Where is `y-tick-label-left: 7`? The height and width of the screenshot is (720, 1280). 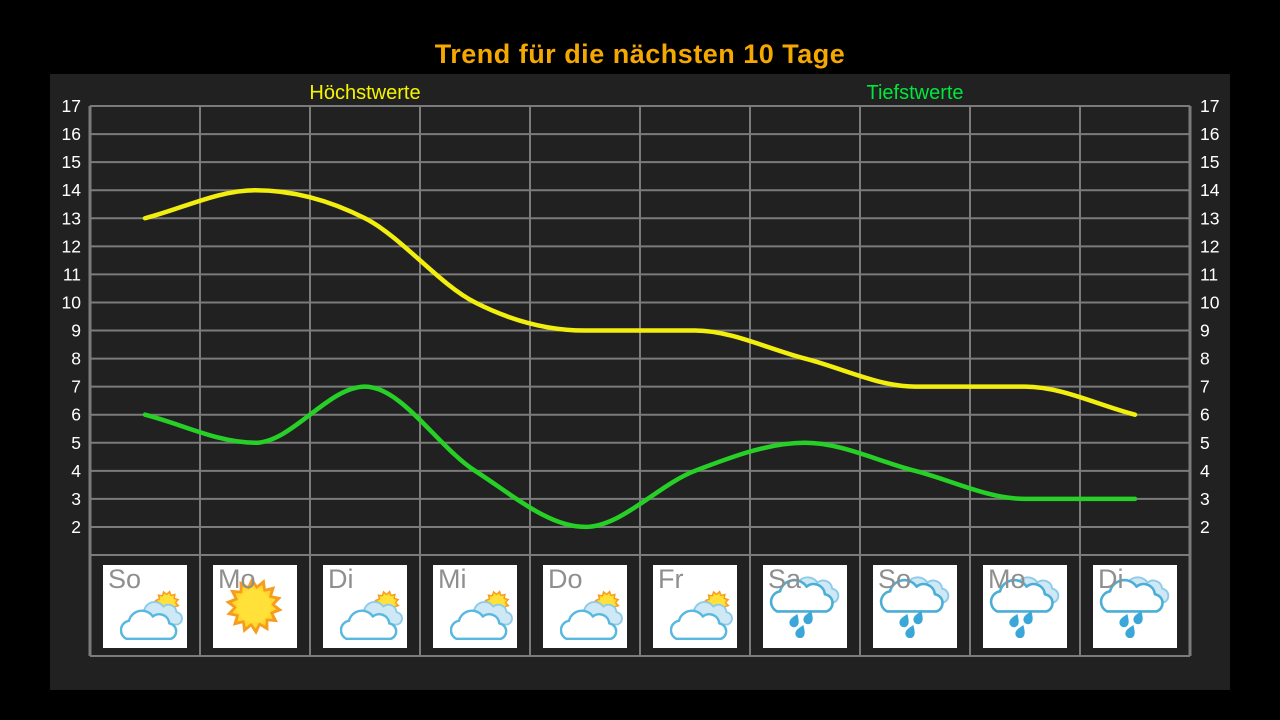
y-tick-label-left: 7 is located at coordinates (76, 387).